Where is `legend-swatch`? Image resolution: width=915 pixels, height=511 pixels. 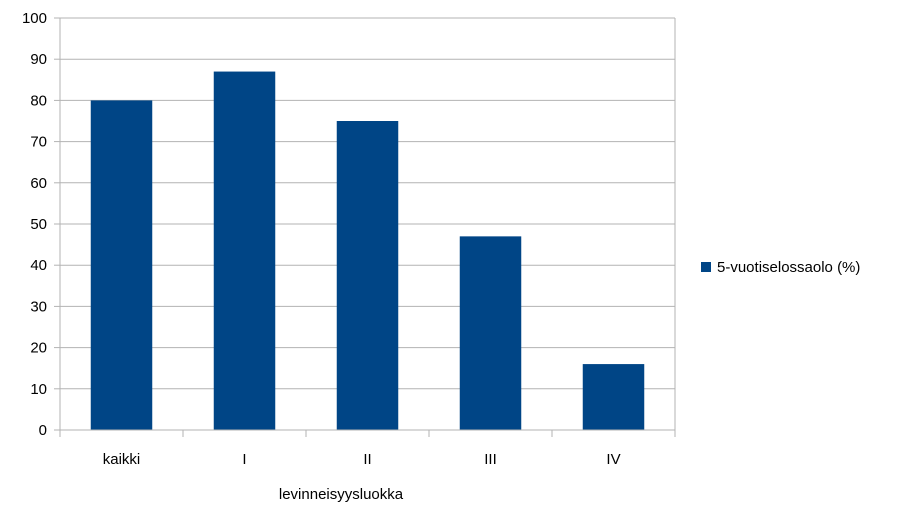
legend-swatch is located at coordinates (706, 267).